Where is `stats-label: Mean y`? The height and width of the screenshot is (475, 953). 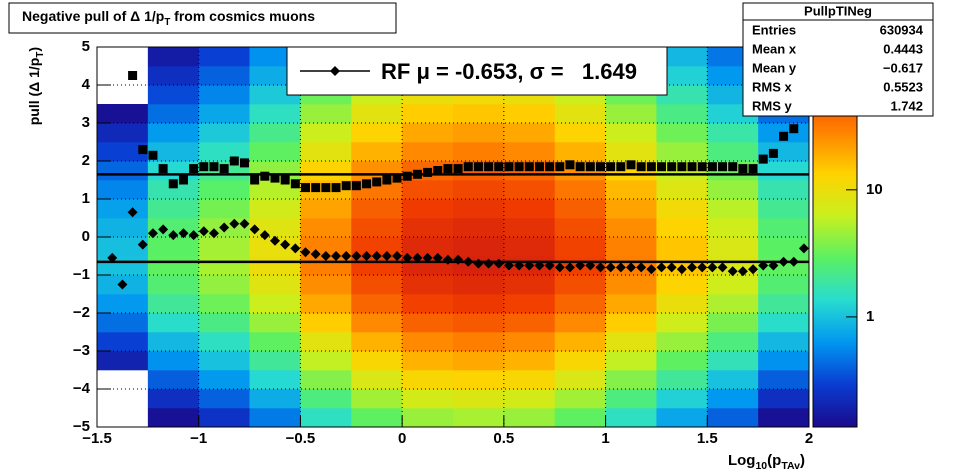 stats-label: Mean y is located at coordinates (774, 67).